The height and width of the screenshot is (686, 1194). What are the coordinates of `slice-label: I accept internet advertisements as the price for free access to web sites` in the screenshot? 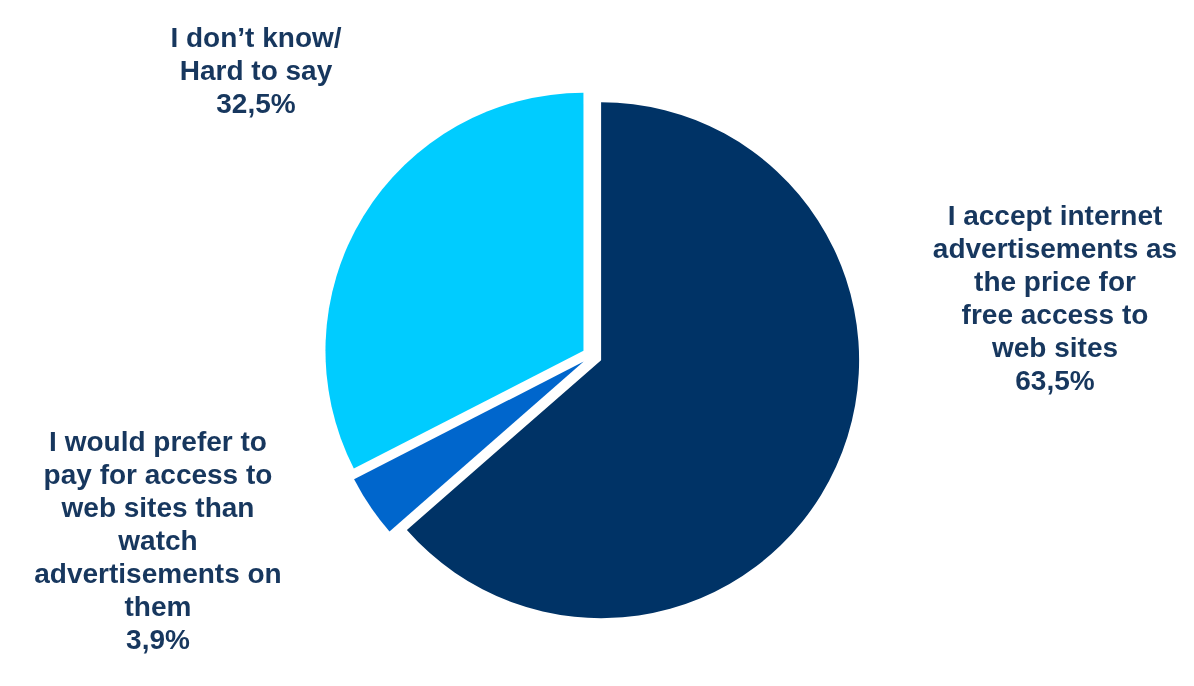 It's located at (1055, 282).